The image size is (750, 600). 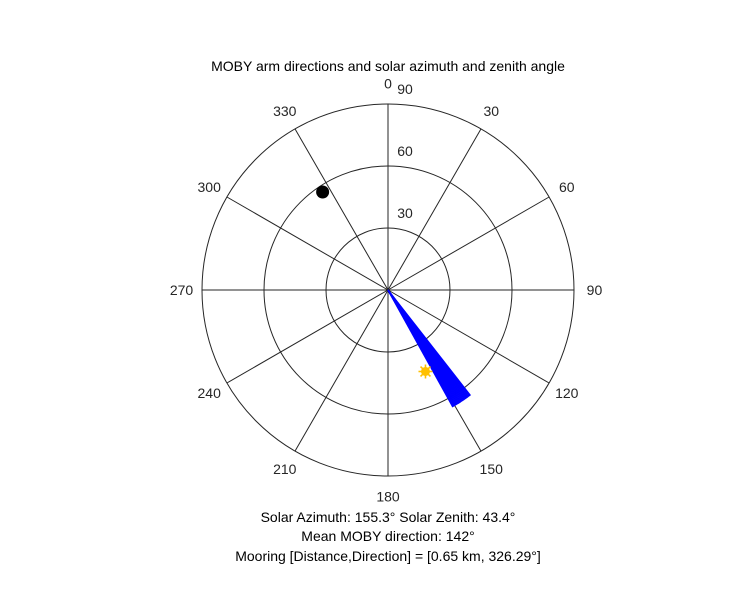 What do you see at coordinates (405, 213) in the screenshot?
I see `radial-tick-label-30: 30` at bounding box center [405, 213].